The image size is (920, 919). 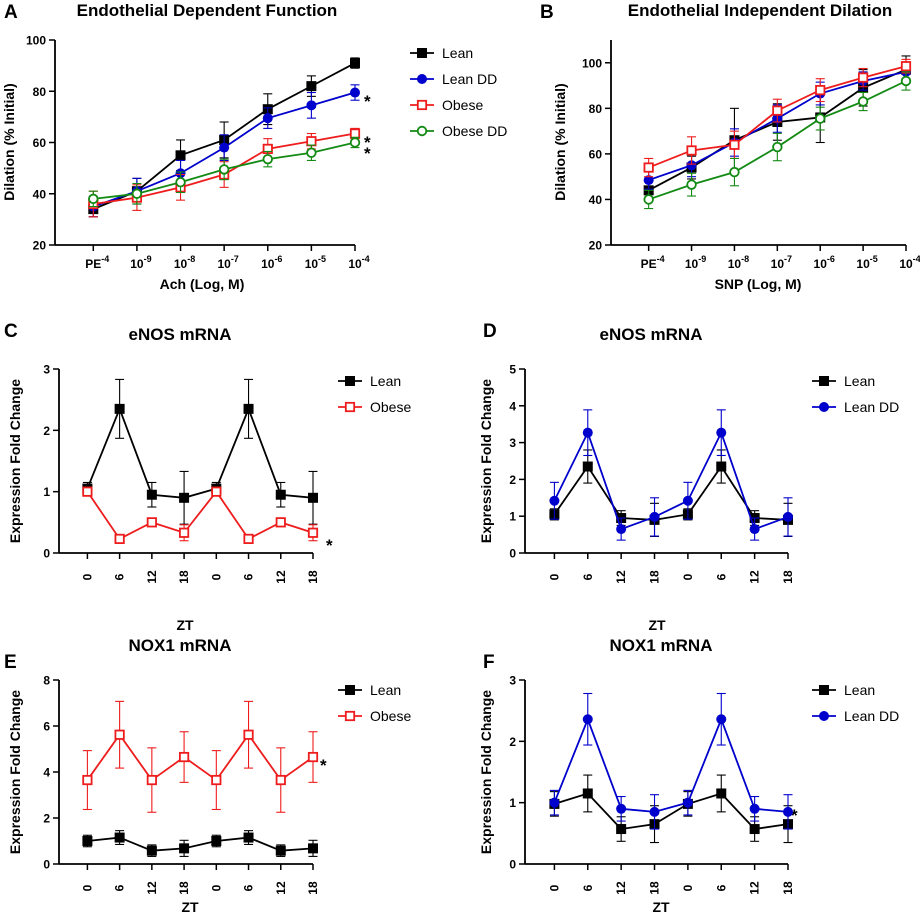 I want to click on x-tick-label: 10⁻⁷, so click(x=227, y=262).